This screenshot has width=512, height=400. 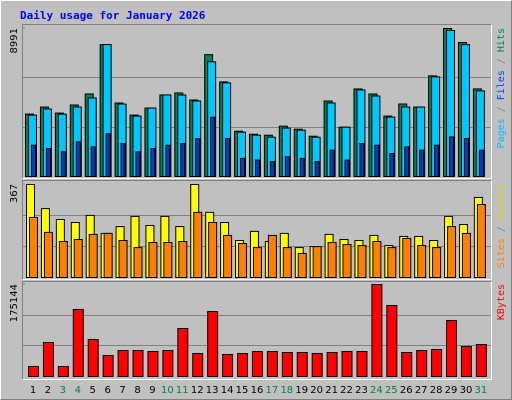 I want to click on x-tick-label: 29, so click(x=451, y=390).